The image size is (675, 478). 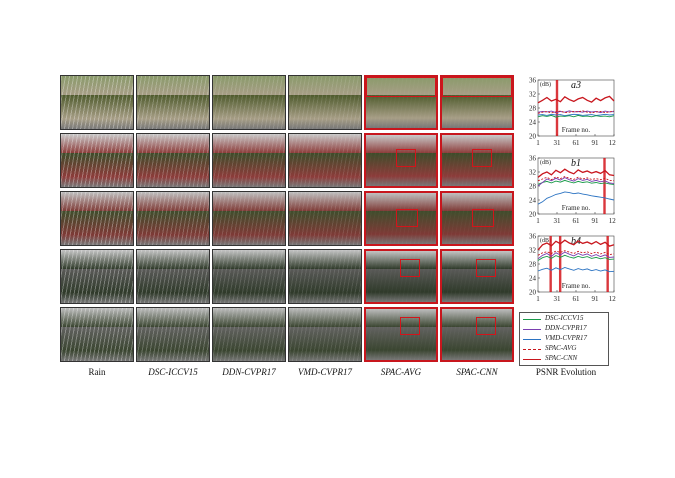 I want to click on x-tick-label: 91, so click(x=596, y=299).